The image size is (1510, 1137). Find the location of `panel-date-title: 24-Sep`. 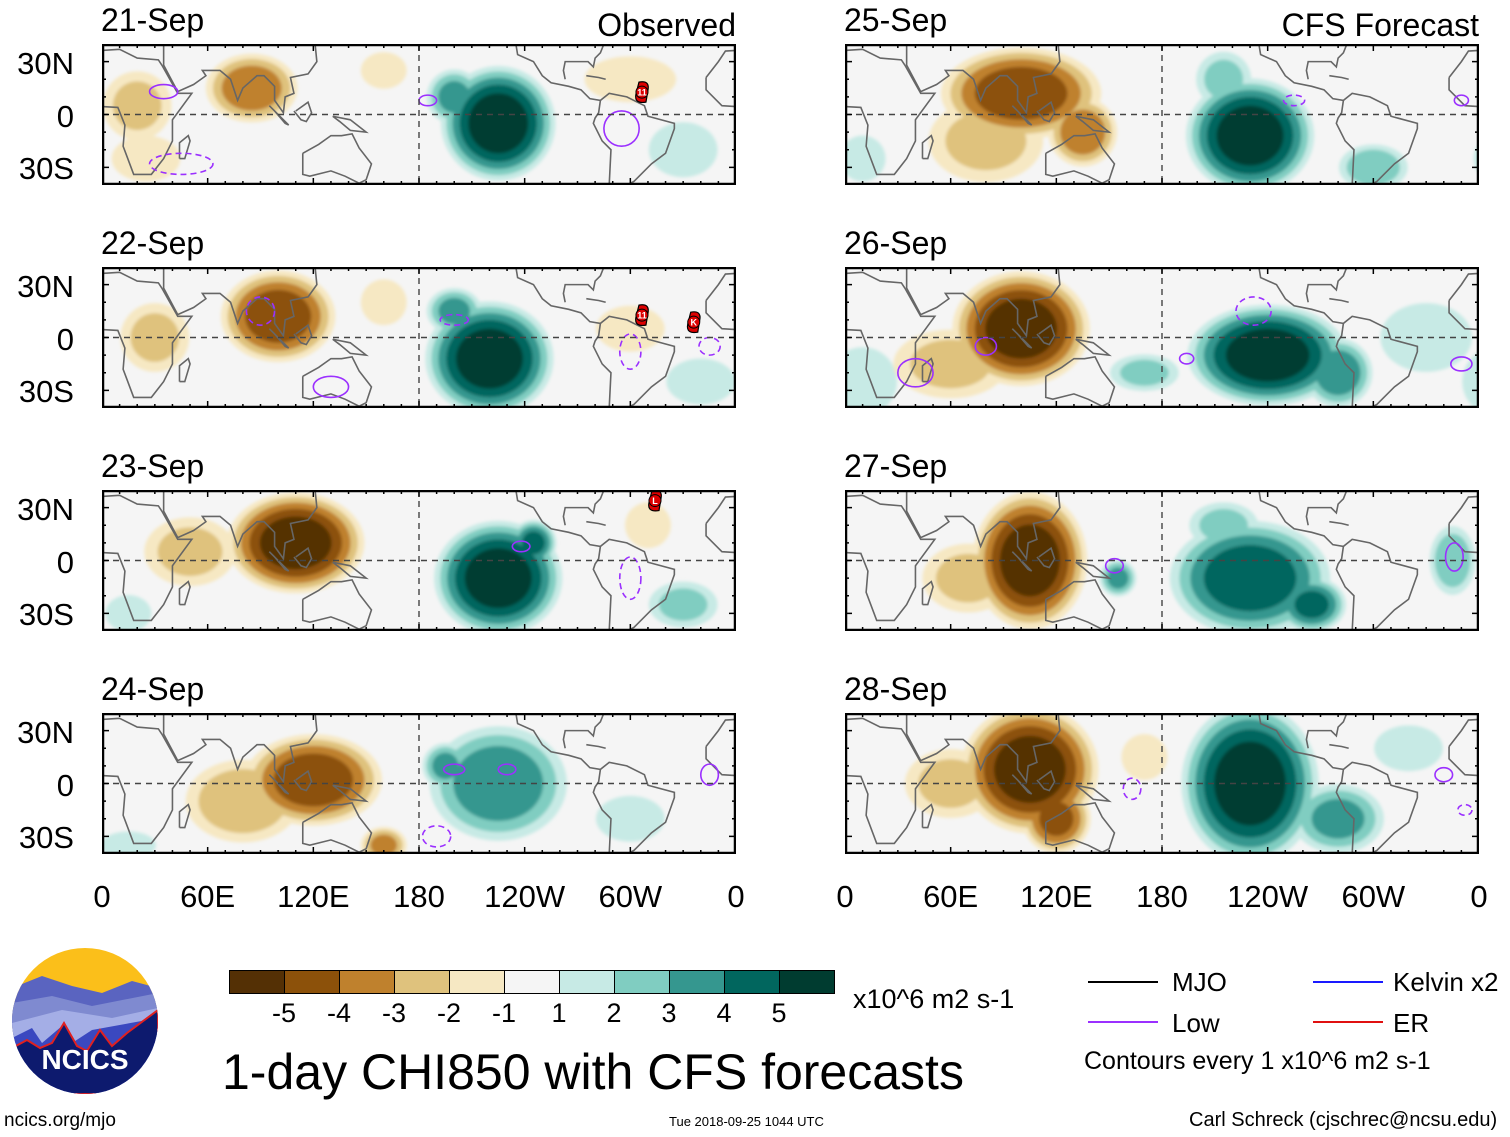

panel-date-title: 24-Sep is located at coordinates (153, 689).